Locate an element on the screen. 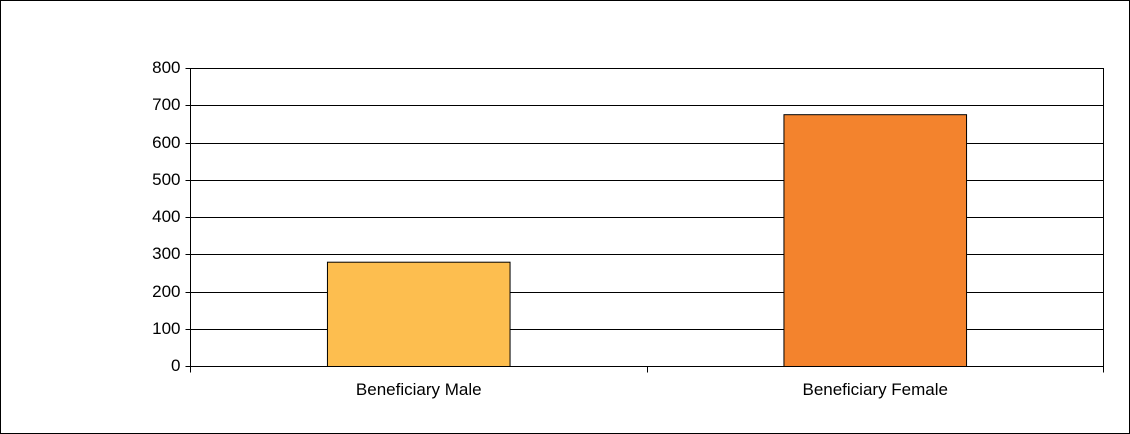 This screenshot has width=1130, height=434. y-tick-label: 300 is located at coordinates (166, 253).